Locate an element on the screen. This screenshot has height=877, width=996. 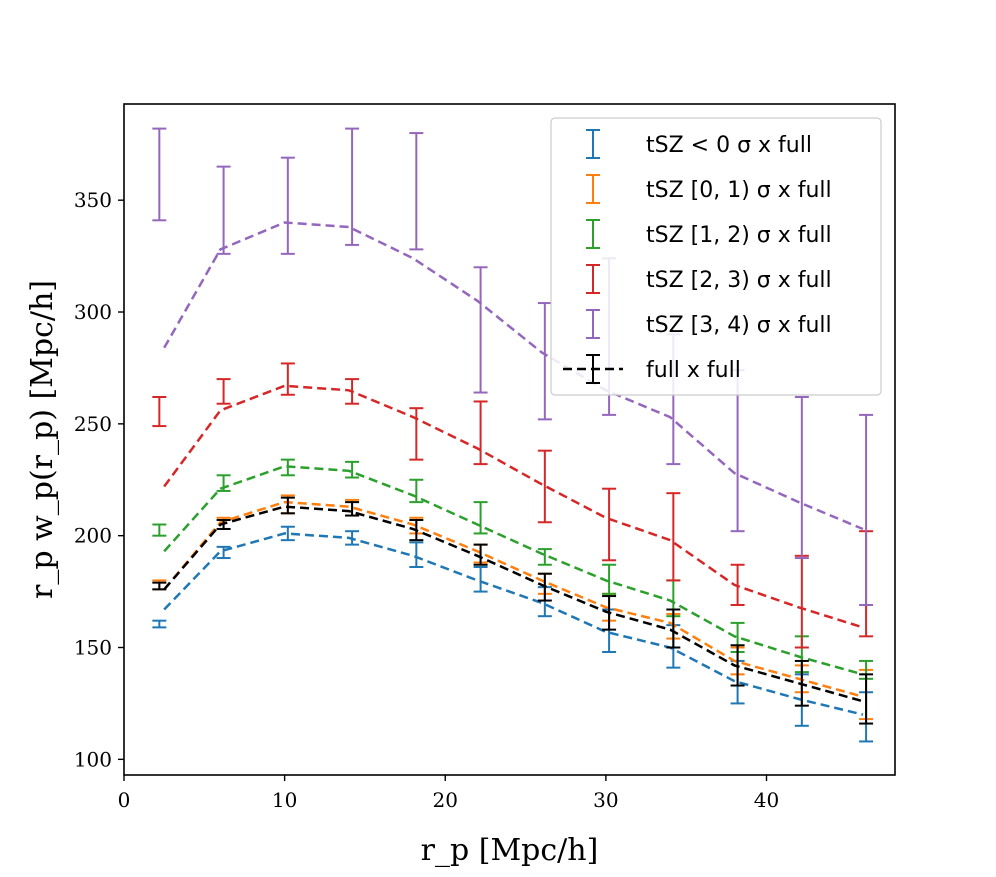
y-tick-label: 350 is located at coordinates (93, 200).